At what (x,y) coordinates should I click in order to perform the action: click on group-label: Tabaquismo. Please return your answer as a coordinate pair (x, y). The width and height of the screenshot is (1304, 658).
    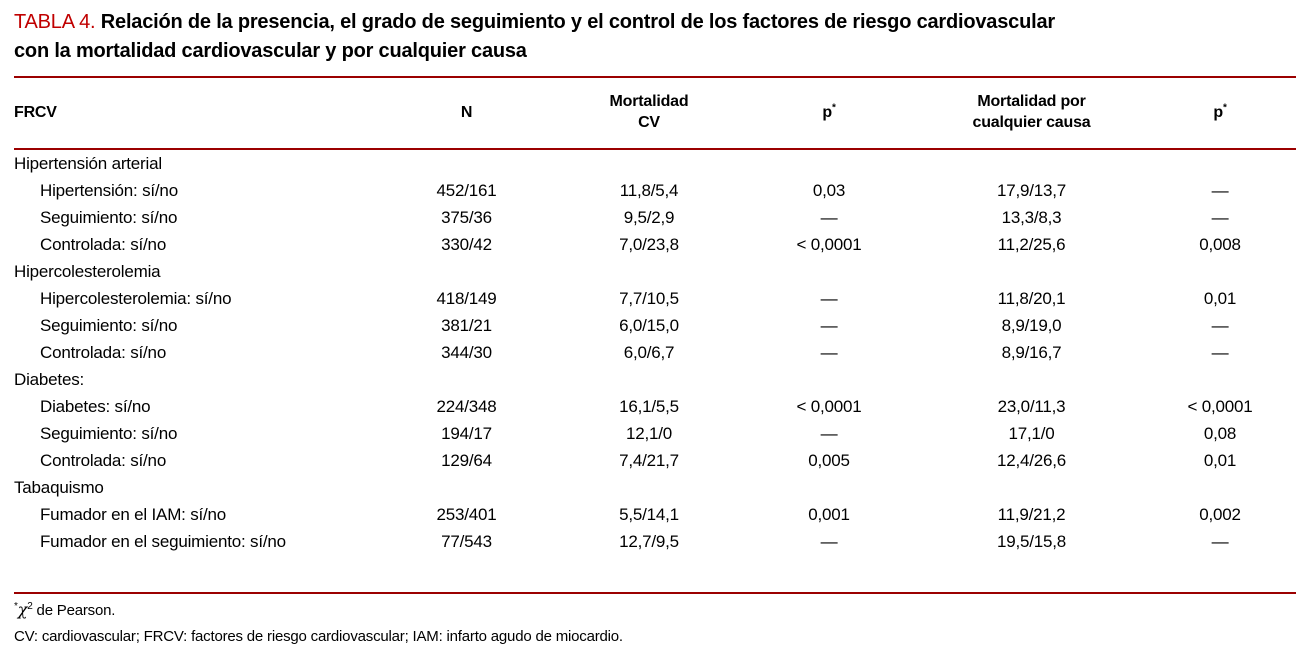
    Looking at the image, I should click on (59, 487).